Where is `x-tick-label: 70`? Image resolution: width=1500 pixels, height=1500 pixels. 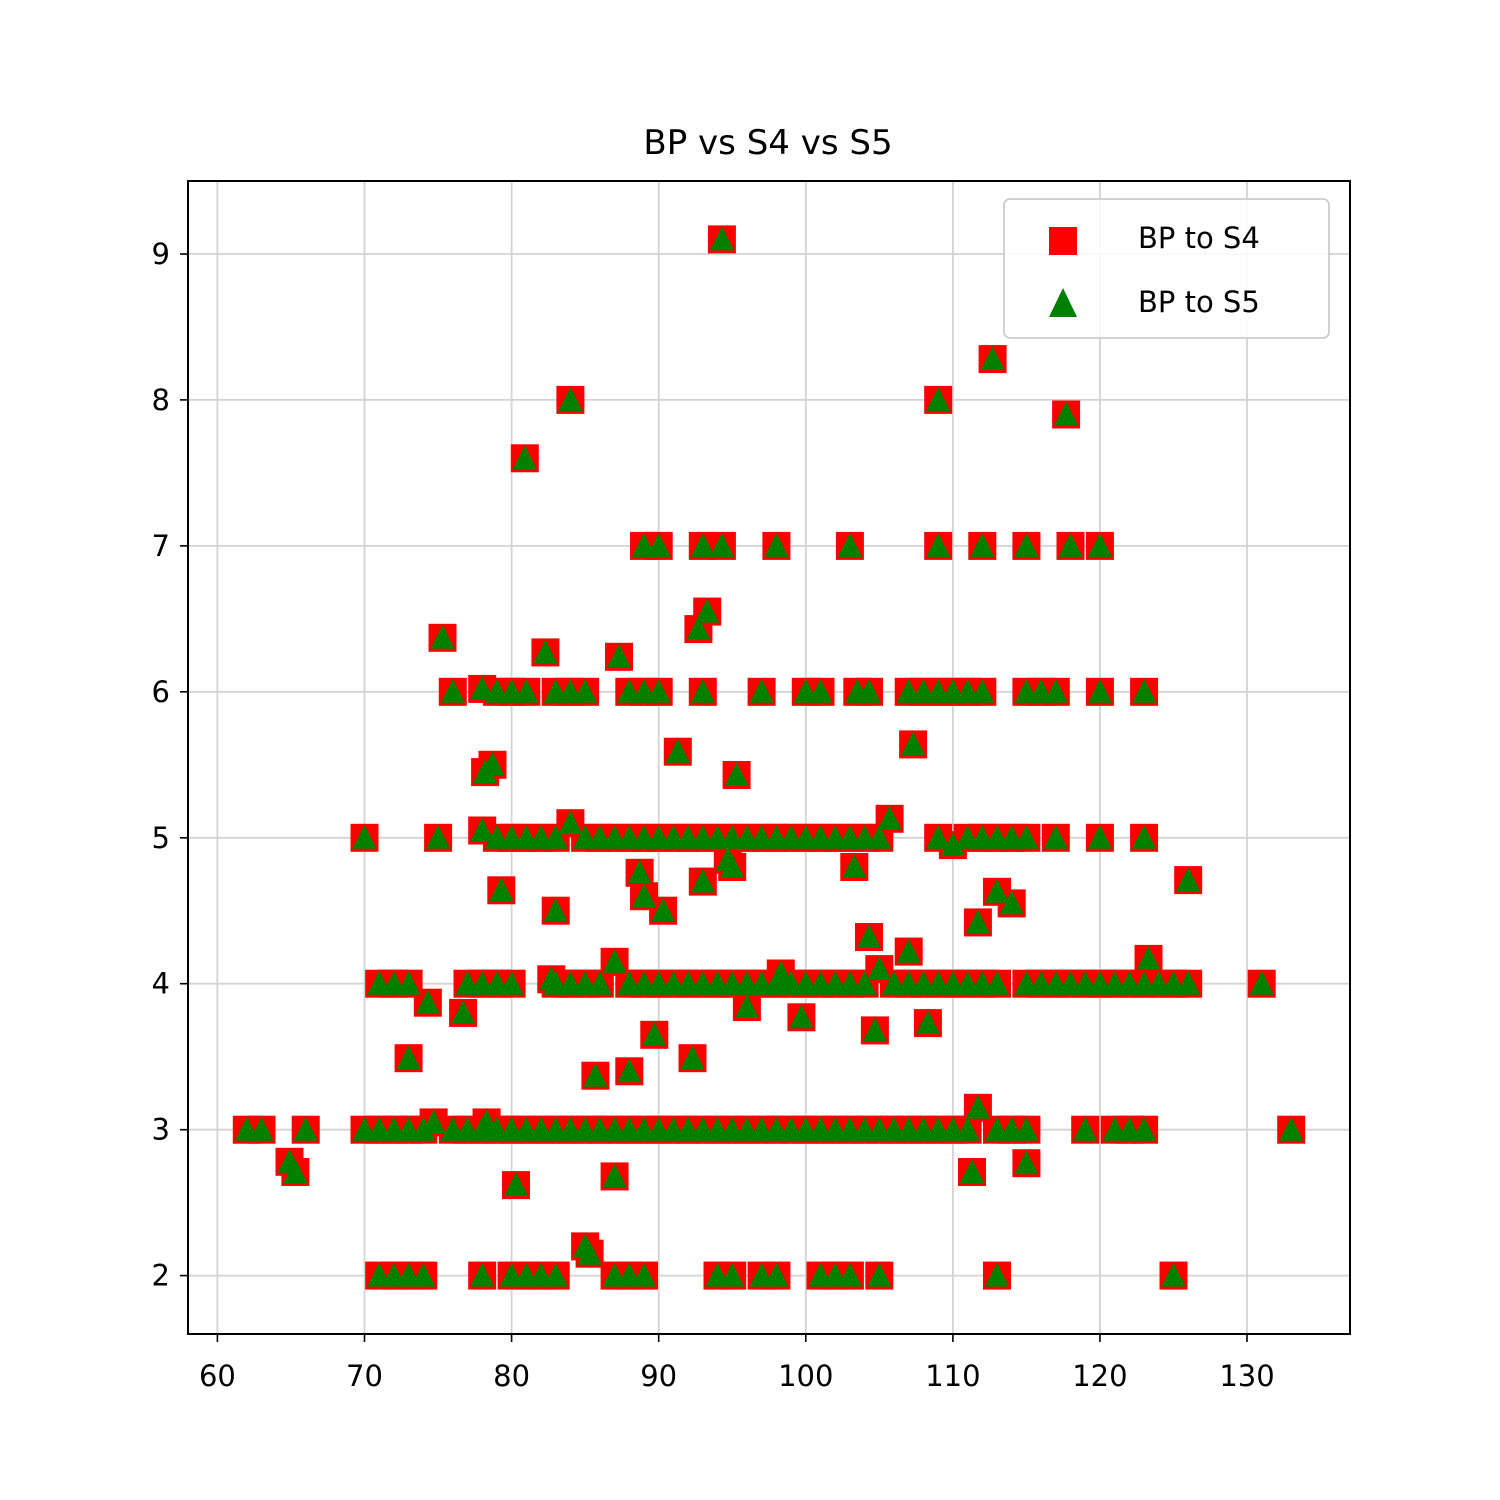
x-tick-label: 70 is located at coordinates (364, 1376).